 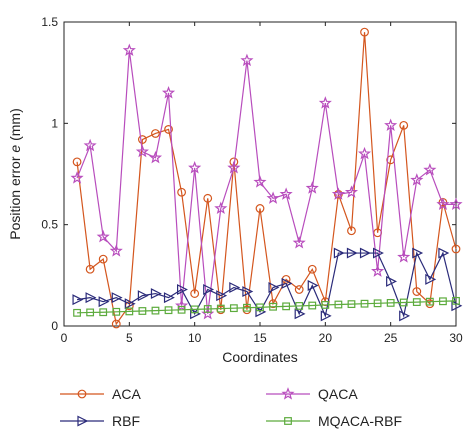 What do you see at coordinates (126, 394) in the screenshot?
I see `legend-label: ACA` at bounding box center [126, 394].